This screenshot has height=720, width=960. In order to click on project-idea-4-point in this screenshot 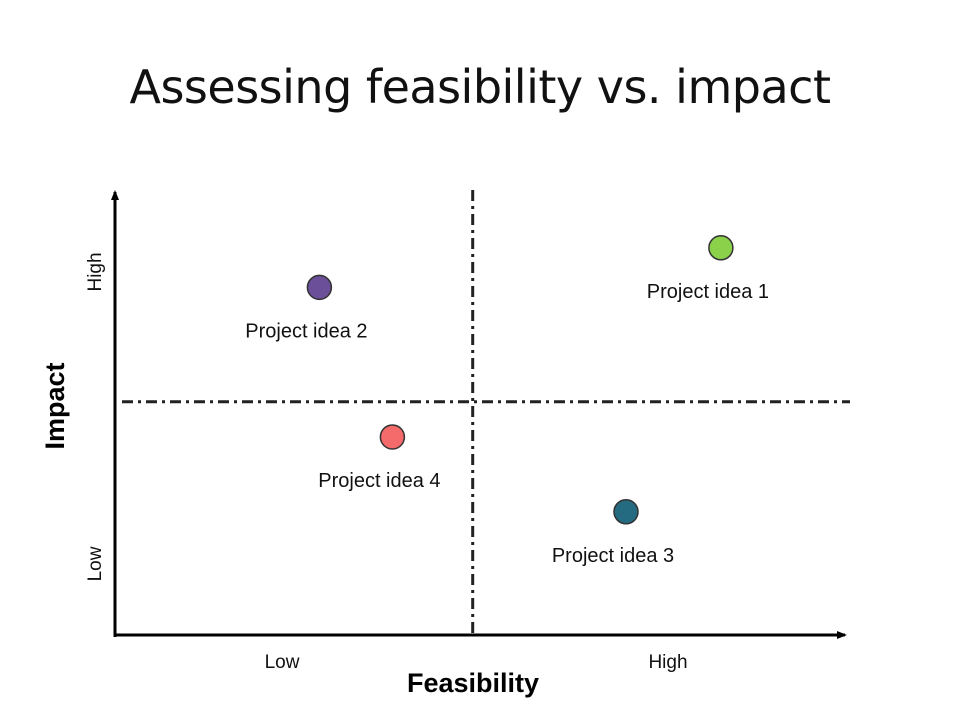, I will do `click(392, 437)`.